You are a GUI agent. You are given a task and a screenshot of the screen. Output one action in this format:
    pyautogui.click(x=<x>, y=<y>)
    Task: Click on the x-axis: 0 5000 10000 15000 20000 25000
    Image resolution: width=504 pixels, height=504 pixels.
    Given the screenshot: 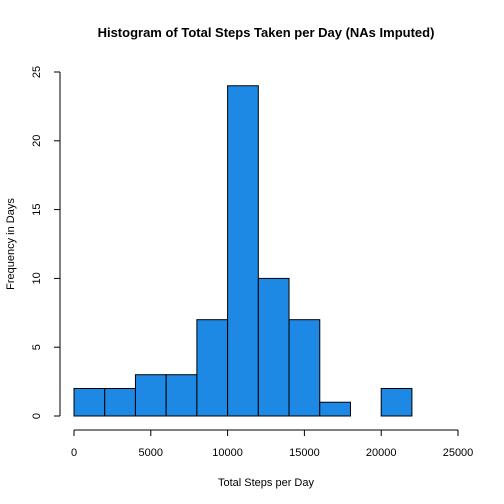 What is the action you would take?
    pyautogui.click(x=272, y=444)
    